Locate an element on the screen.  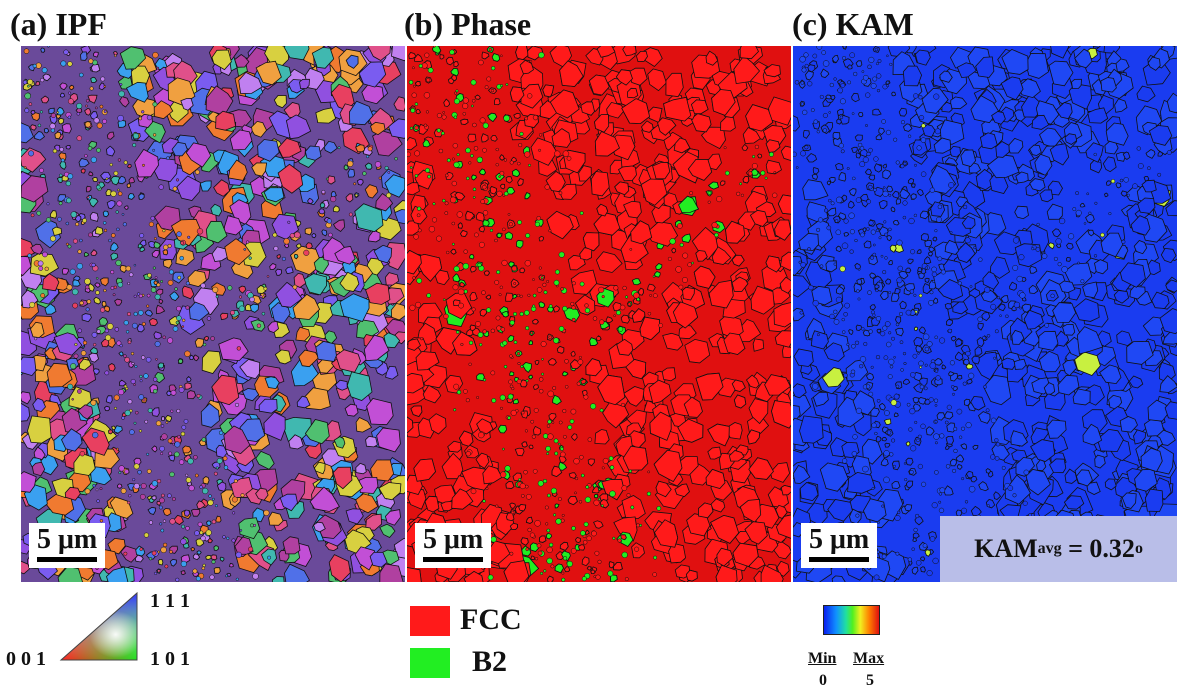
b2-swatch is located at coordinates (430, 663).